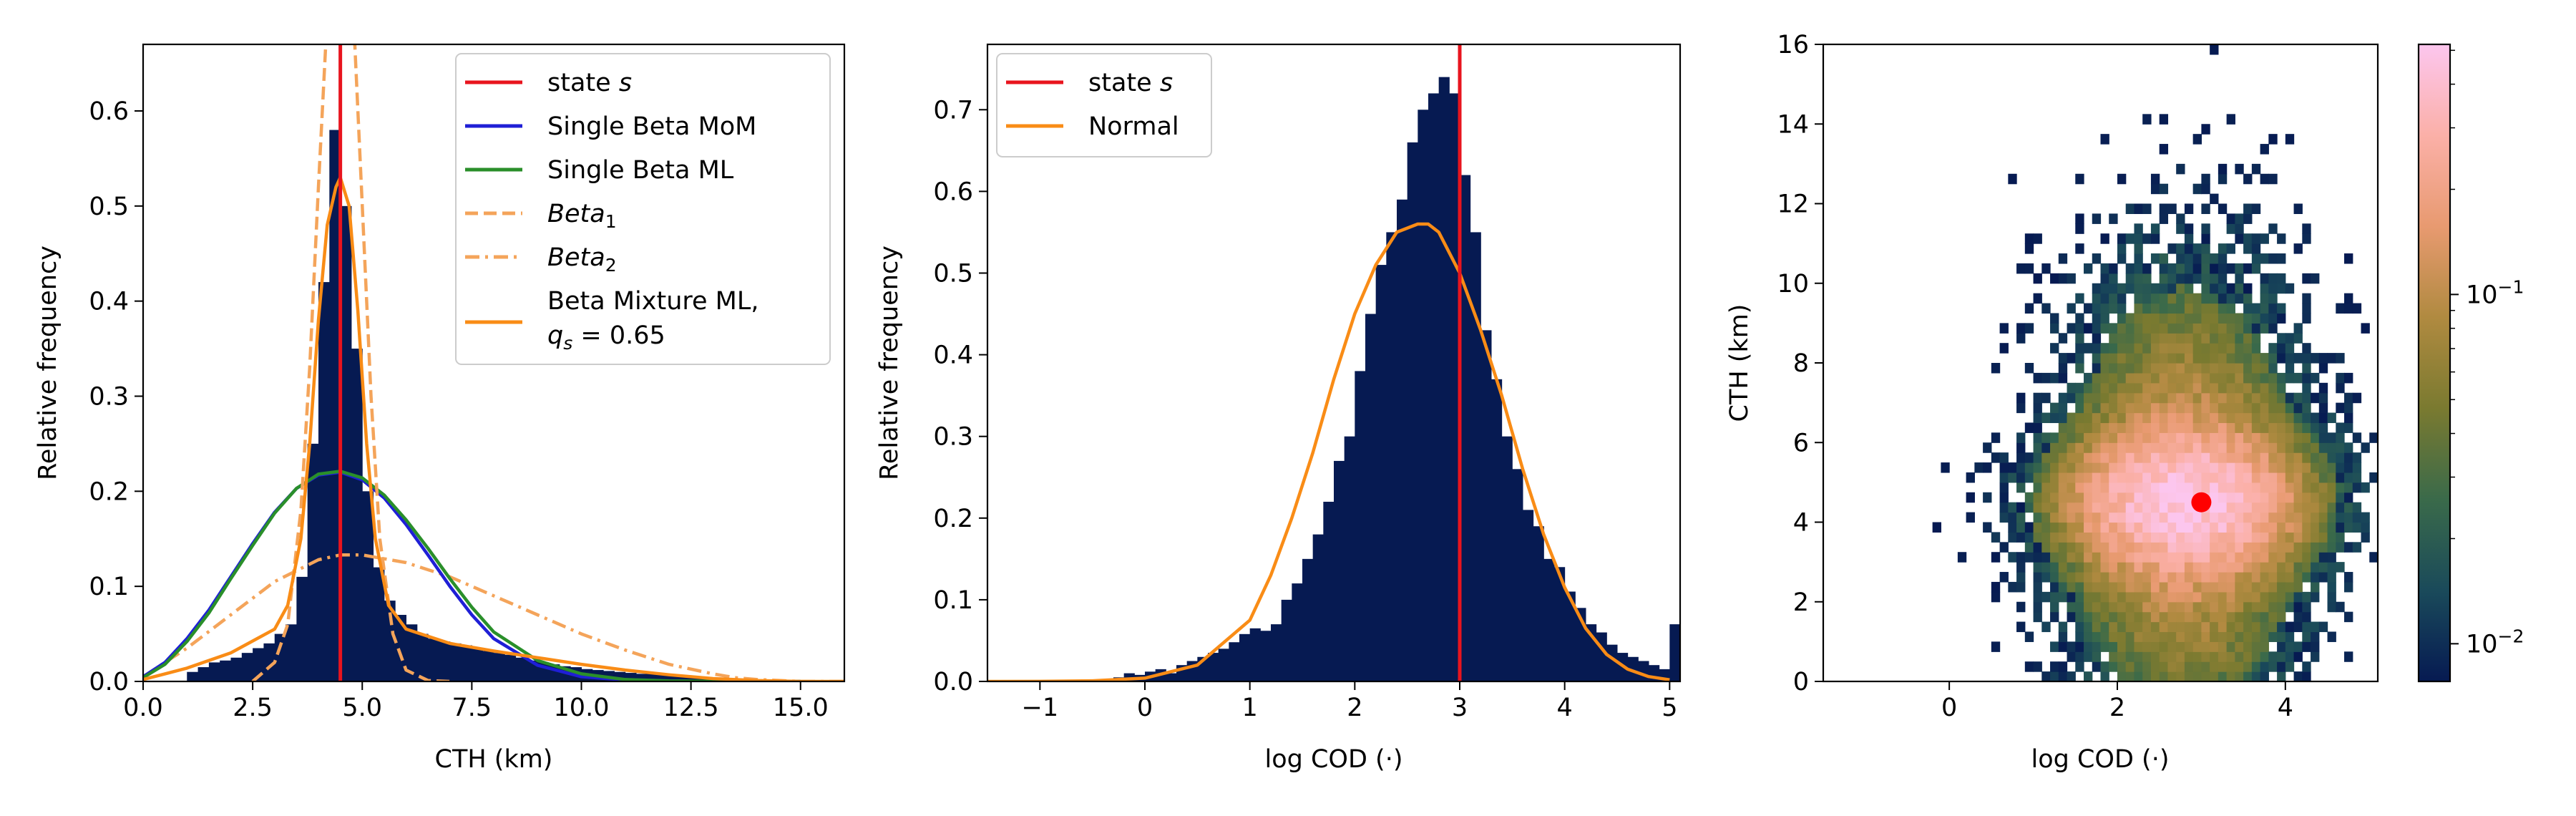 This screenshot has width=2576, height=816. I want to click on x-tick-label: 1, so click(1250, 708).